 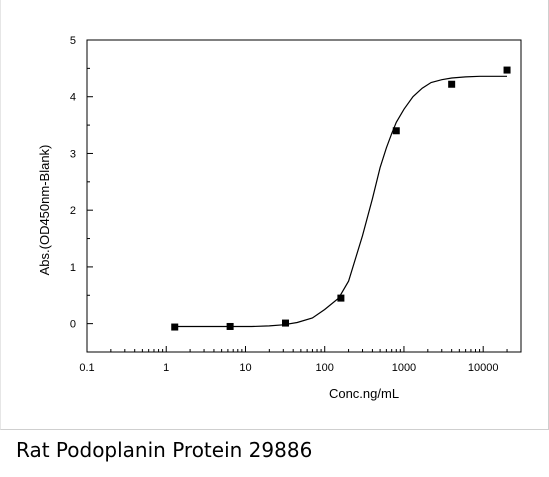 I want to click on x-tick-label: 1, so click(x=166, y=368).